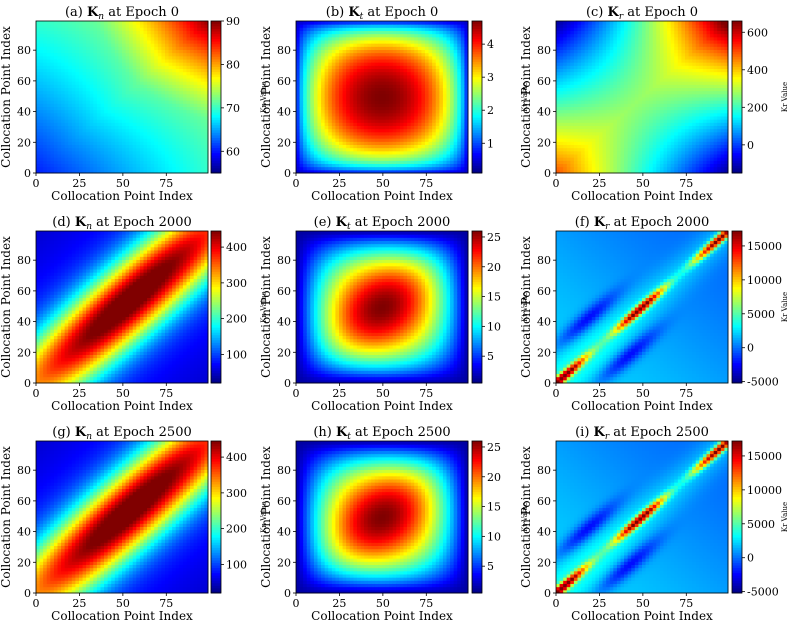 The height and width of the screenshot is (635, 793). Describe the element at coordinates (24, 81) in the screenshot. I see `y-tick-label: 60` at that location.